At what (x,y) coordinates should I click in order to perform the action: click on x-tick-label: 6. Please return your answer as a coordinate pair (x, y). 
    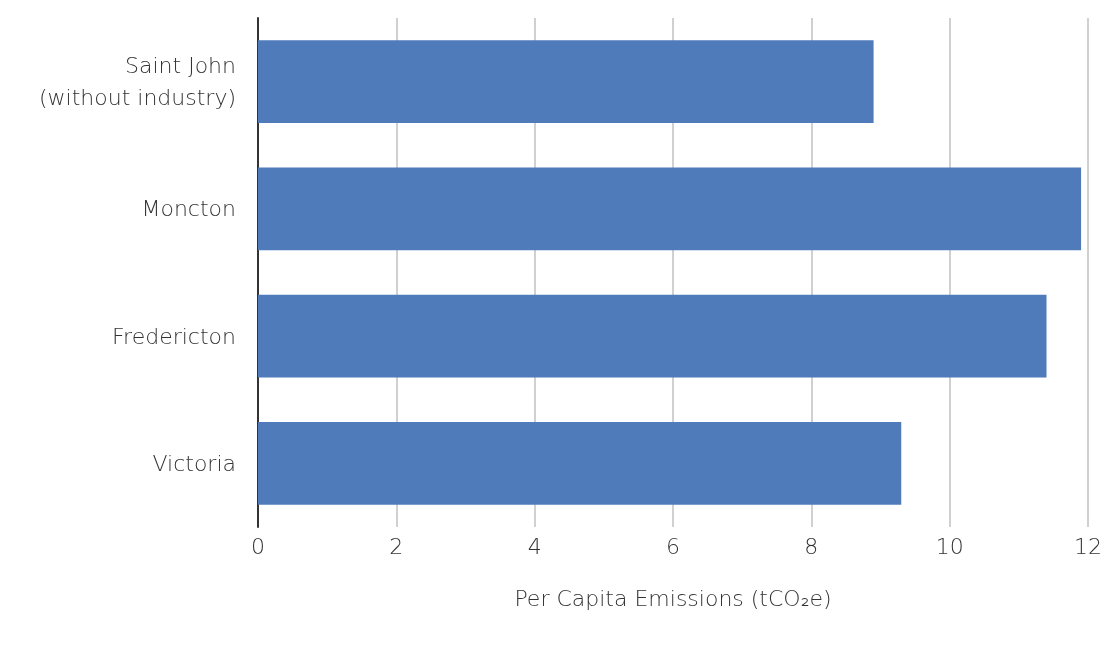
    Looking at the image, I should click on (673, 546).